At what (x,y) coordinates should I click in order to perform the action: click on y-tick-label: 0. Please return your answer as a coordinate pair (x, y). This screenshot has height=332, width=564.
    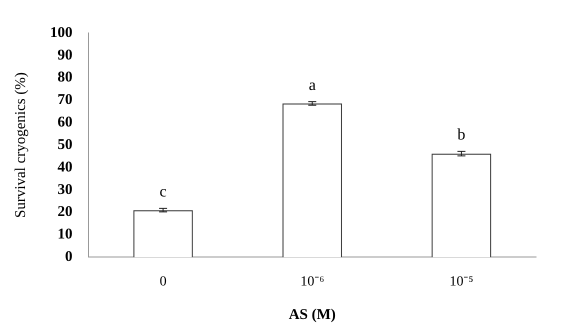
    Looking at the image, I should click on (68, 257).